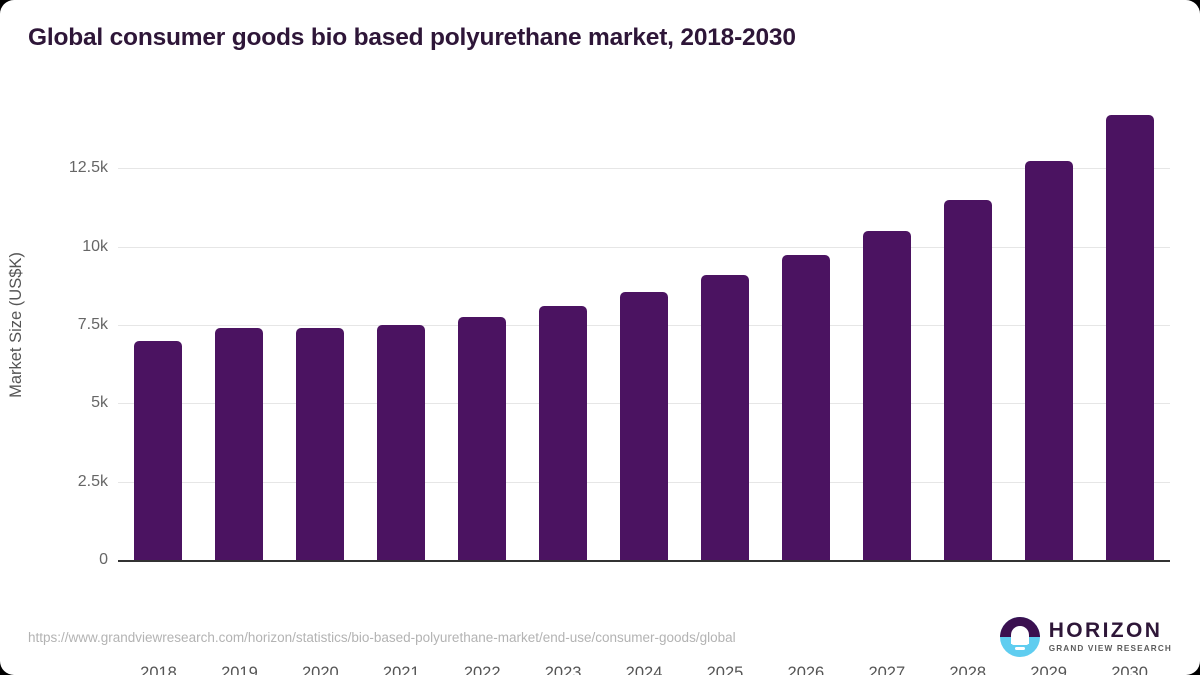 The image size is (1200, 675). Describe the element at coordinates (95, 246) in the screenshot. I see `y-tick-label: 10k` at that location.